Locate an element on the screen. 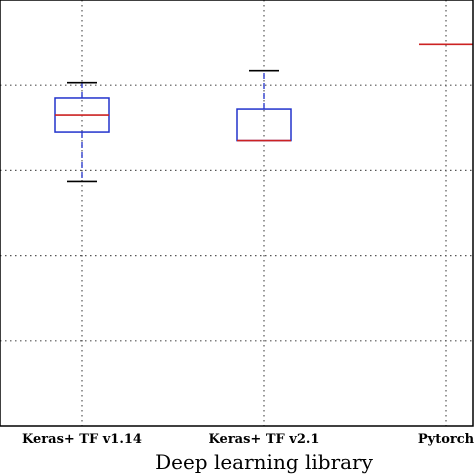  x-tick-labels: Keras+ TF v1.14 Keras+ TF v2.1 Pytorch is located at coordinates (248, 439).